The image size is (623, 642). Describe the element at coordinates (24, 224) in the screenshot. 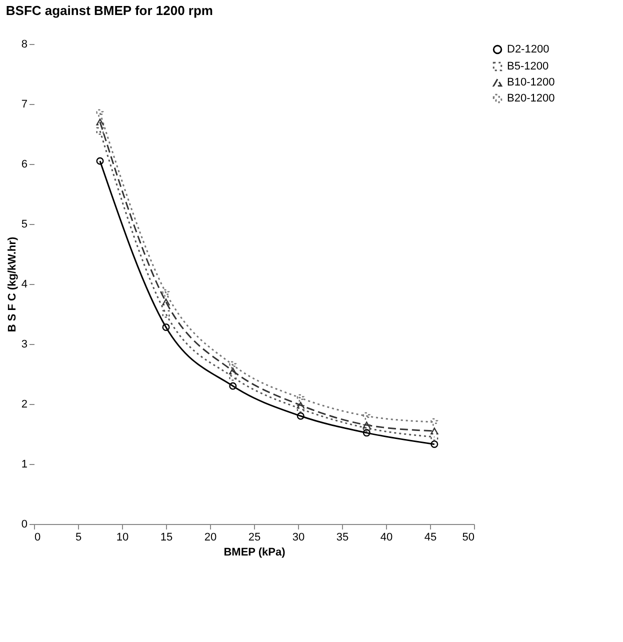

I see `y-tick-label: 5` at that location.